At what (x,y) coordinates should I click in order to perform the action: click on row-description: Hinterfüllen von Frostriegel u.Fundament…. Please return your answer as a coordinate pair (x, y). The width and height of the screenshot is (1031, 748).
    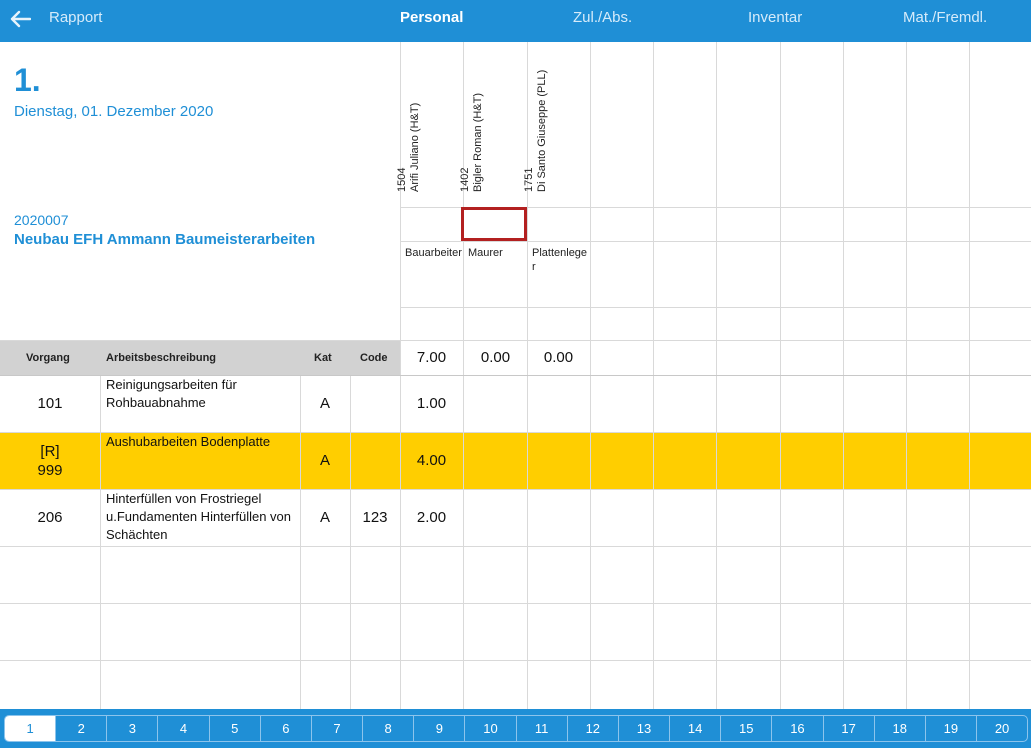
    Looking at the image, I should click on (199, 516).